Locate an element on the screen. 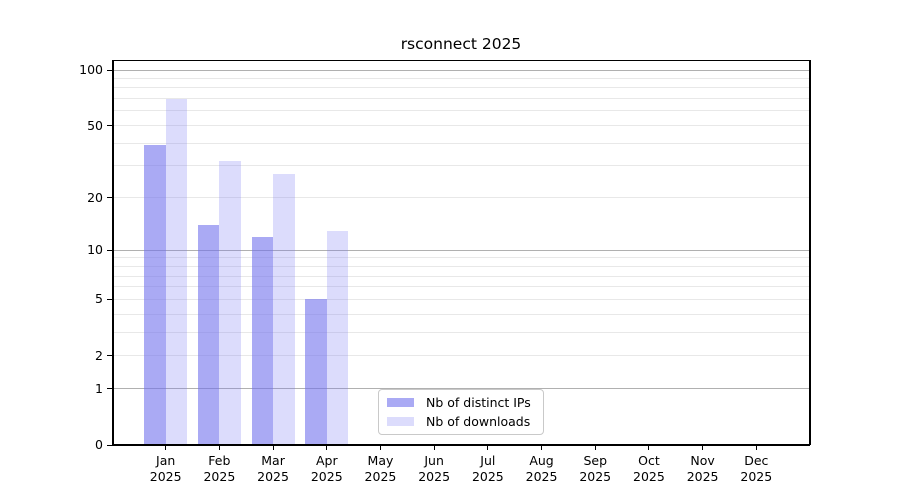 This screenshot has width=900, height=500. x-tick-label: May 2025 is located at coordinates (380, 468).